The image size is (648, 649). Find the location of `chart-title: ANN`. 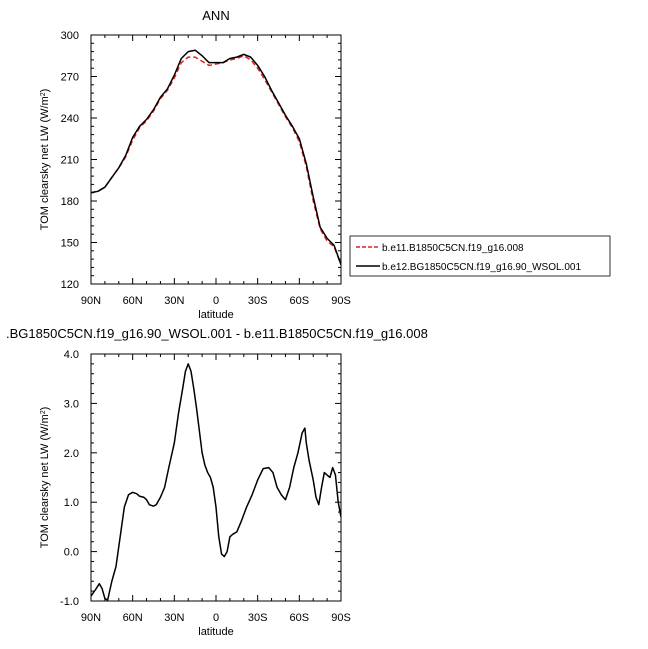

chart-title: ANN is located at coordinates (215, 15).